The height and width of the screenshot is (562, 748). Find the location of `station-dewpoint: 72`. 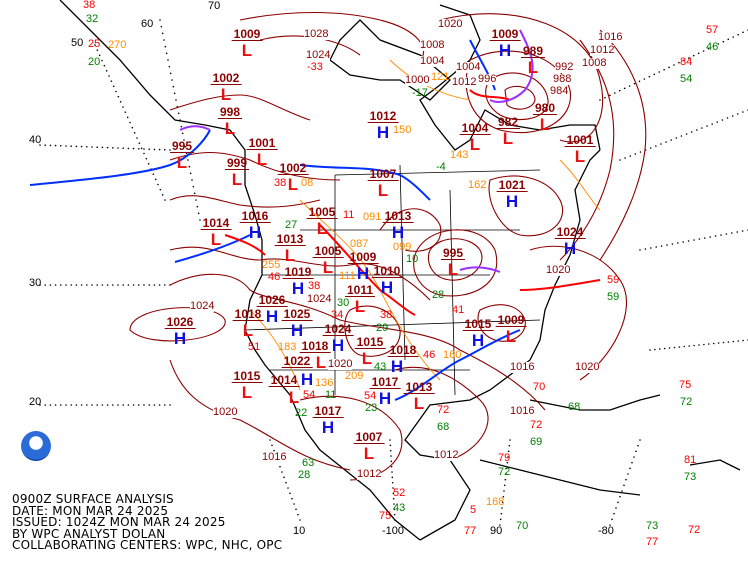

station-dewpoint: 72 is located at coordinates (504, 472).